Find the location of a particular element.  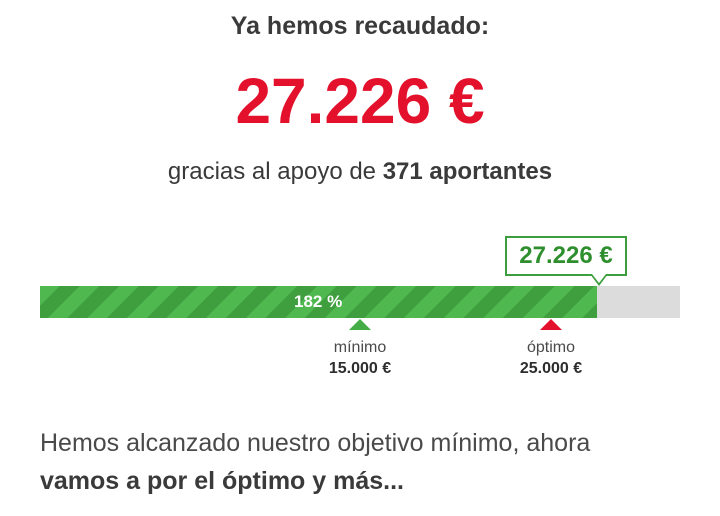

optimum-goal-marker: óptimo 25.000 € is located at coordinates (551, 348).